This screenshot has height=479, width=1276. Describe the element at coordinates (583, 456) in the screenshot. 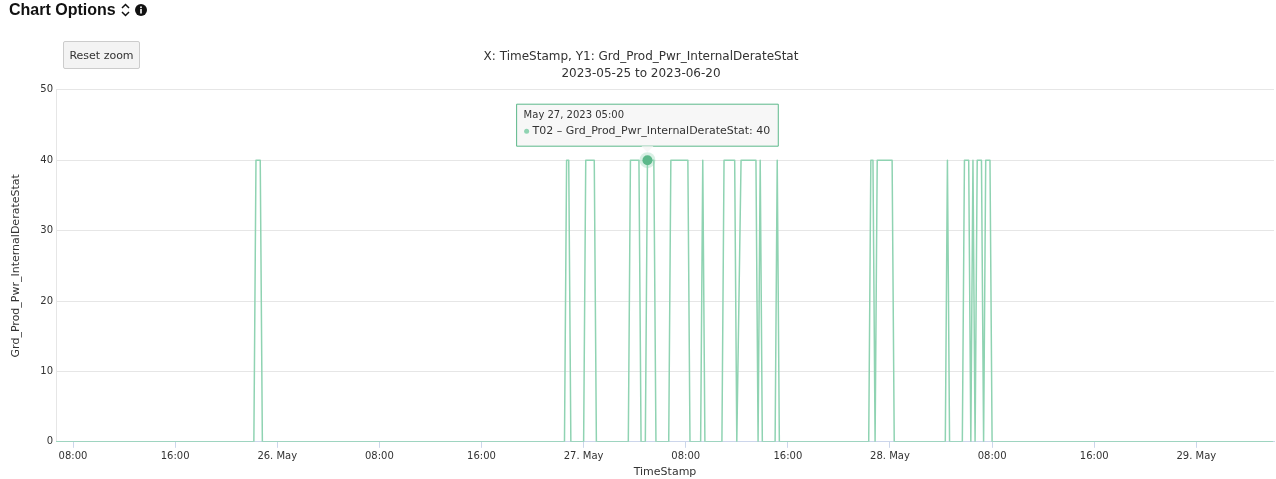

I see `x-tick-label: 27. May` at that location.